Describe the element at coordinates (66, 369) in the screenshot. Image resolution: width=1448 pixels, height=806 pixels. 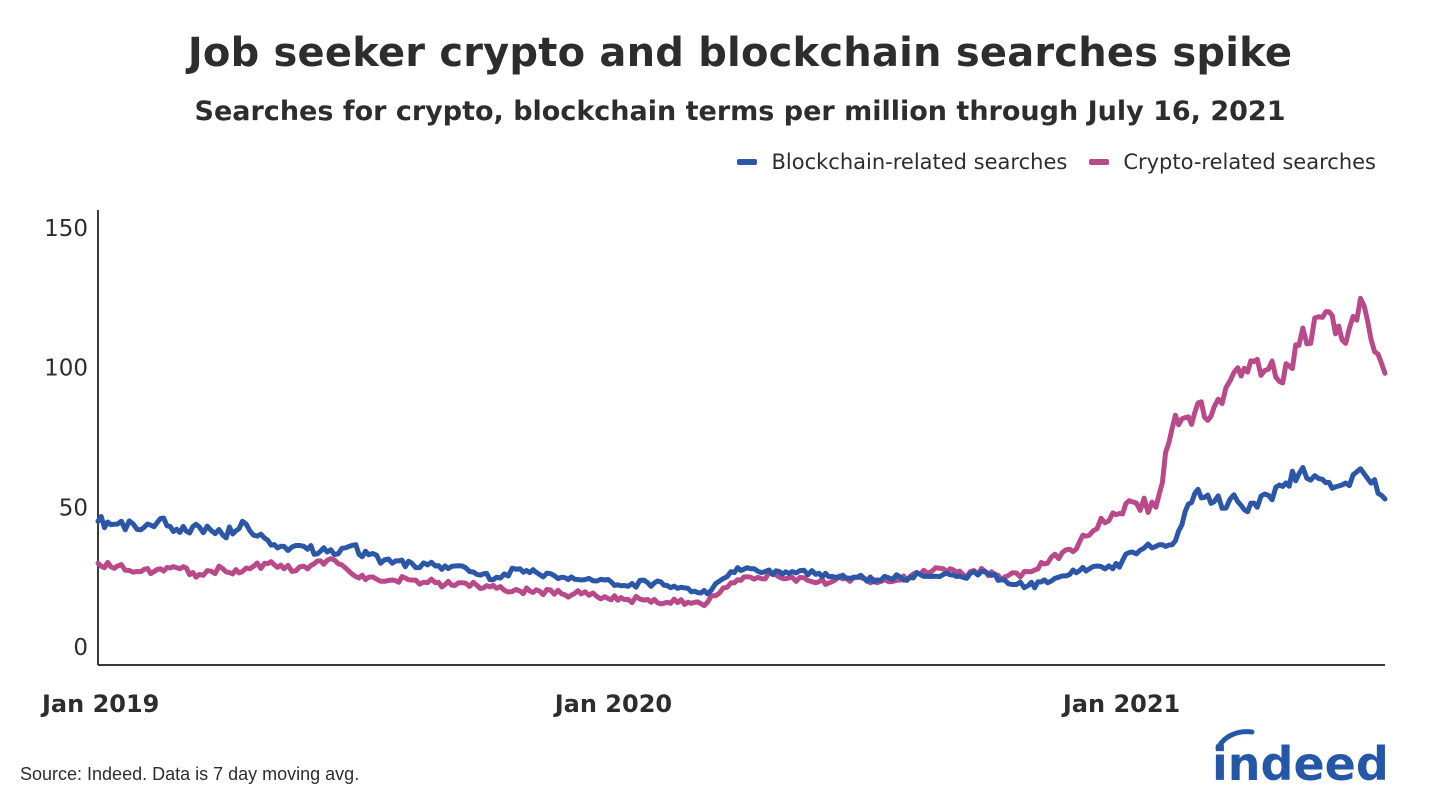
I see `y-tick-label: 100` at that location.